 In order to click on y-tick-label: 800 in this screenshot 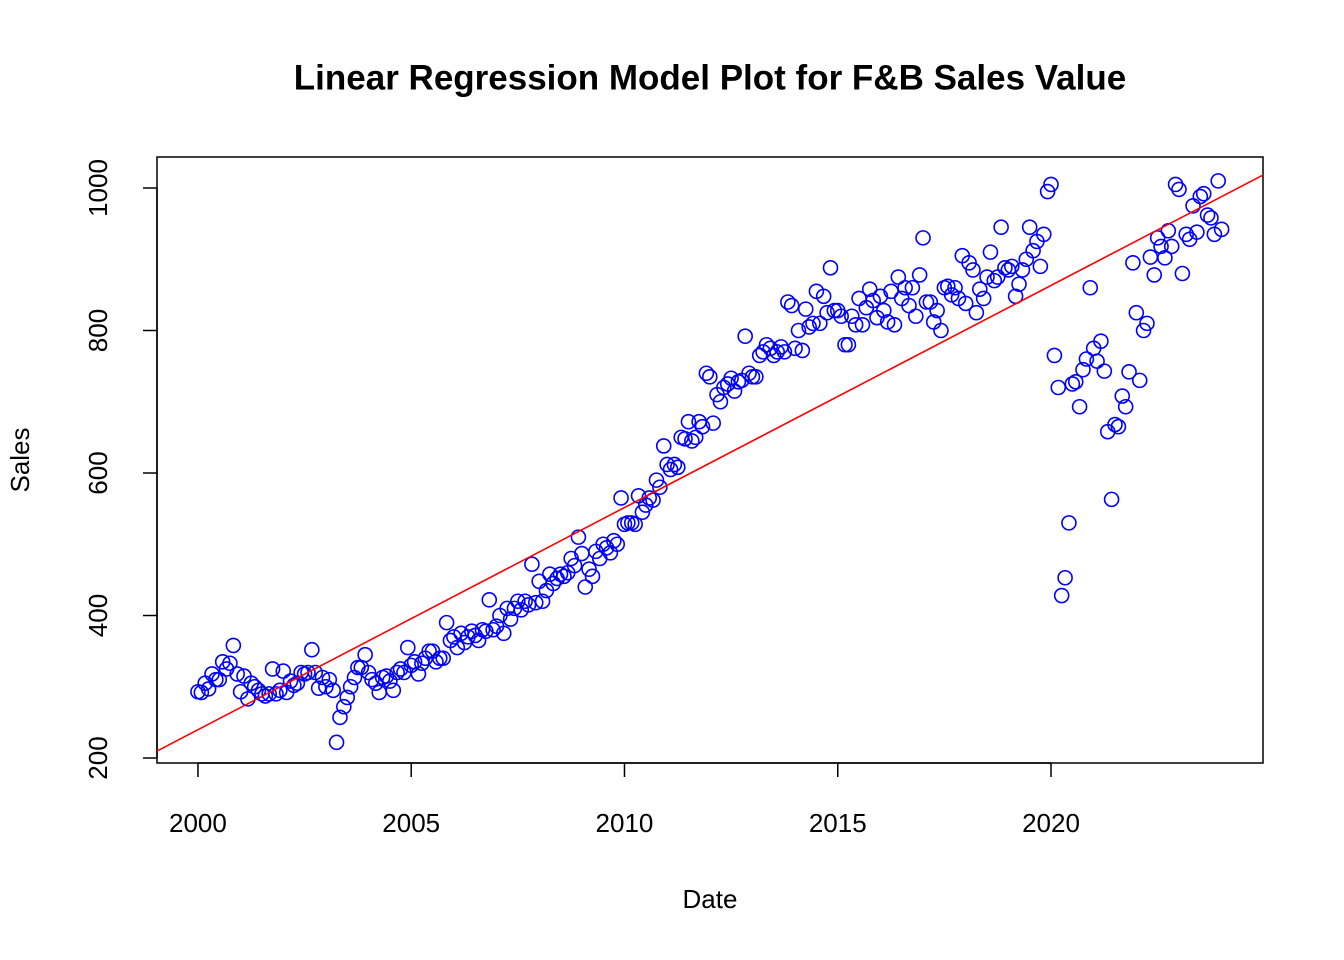, I will do `click(98, 330)`.